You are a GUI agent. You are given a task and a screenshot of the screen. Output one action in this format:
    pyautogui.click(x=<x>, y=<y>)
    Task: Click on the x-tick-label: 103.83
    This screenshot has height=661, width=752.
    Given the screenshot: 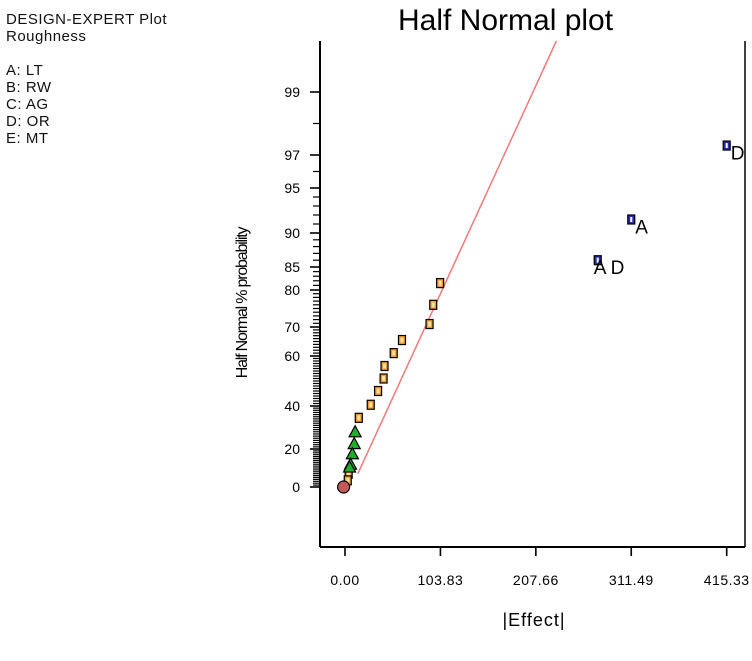 What is the action you would take?
    pyautogui.click(x=441, y=580)
    